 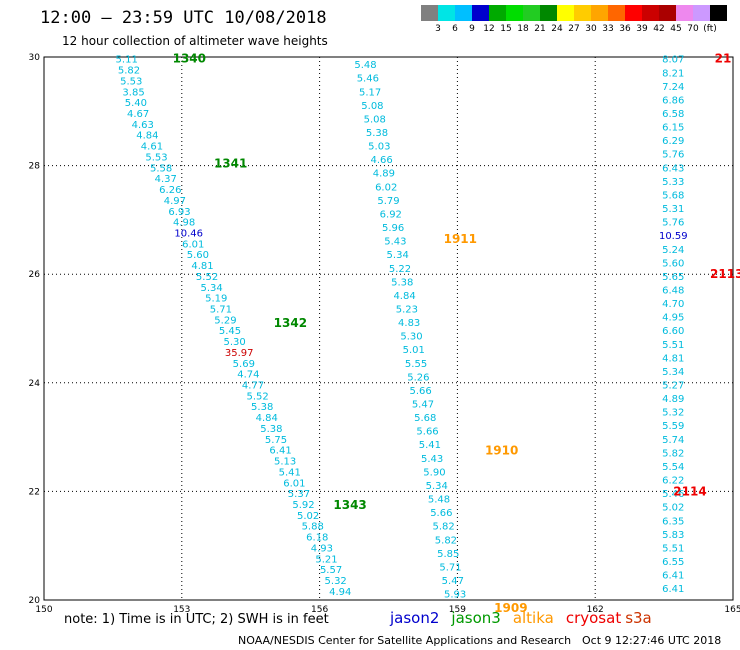 What do you see at coordinates (379, 147) in the screenshot?
I see `data-point-label: 5.03` at bounding box center [379, 147].